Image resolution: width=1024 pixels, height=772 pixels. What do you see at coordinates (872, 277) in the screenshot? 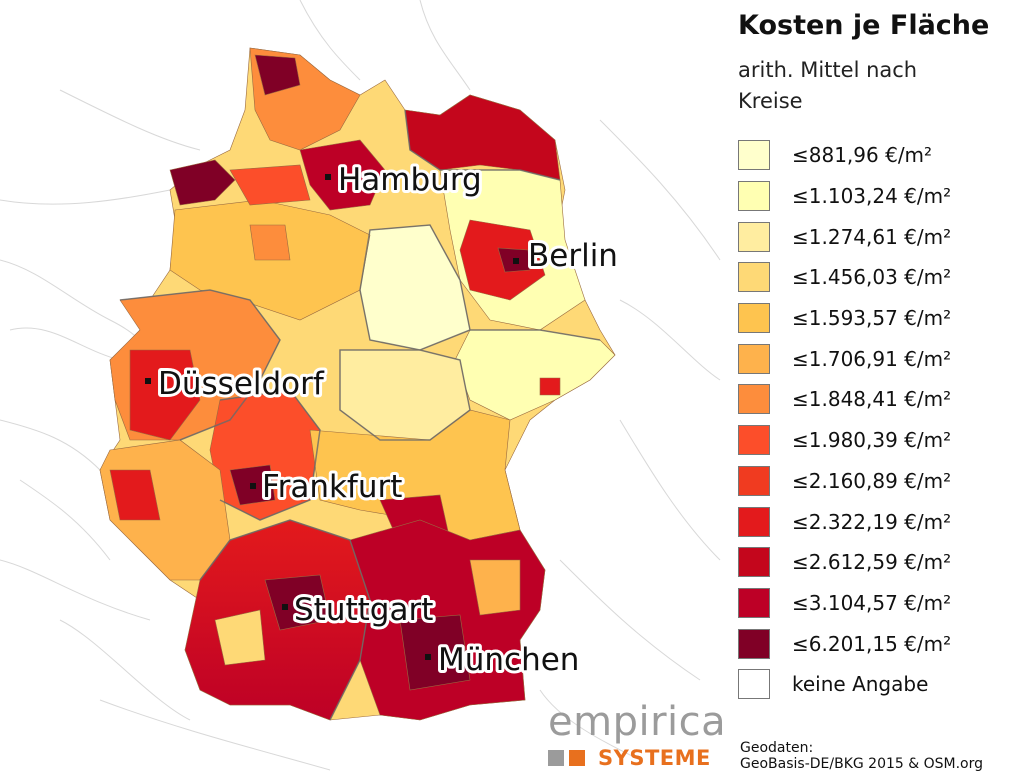
I see `legend-label: ≤1.456,03 €/m²` at bounding box center [872, 277].